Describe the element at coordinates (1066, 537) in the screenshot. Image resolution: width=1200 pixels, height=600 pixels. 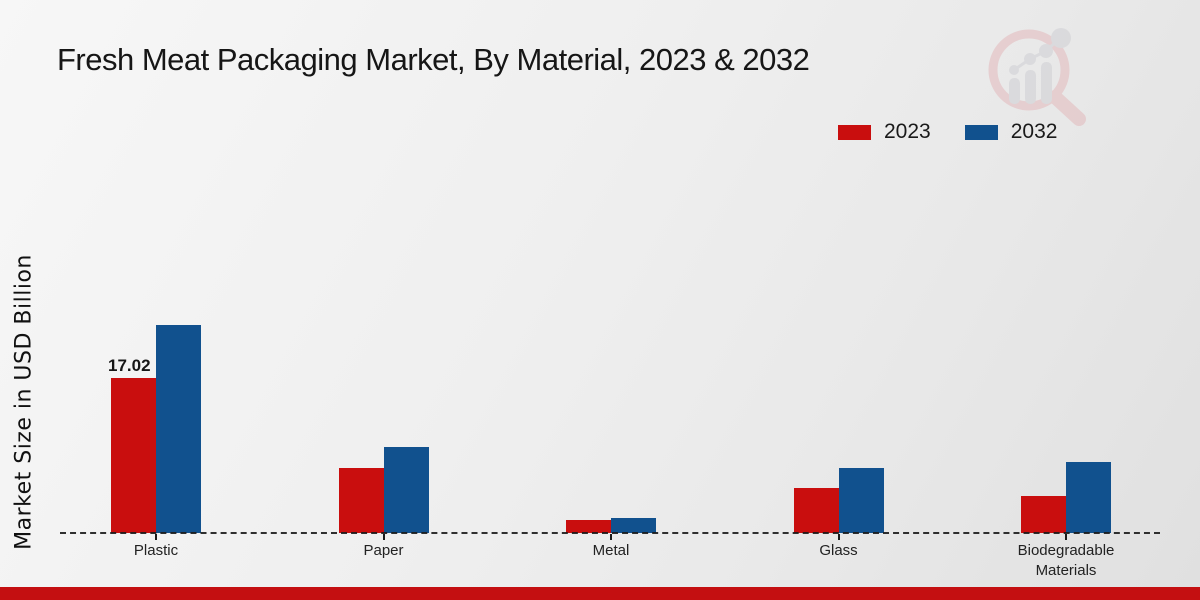
I see `x-axis-tick-biodegradable-materials` at that location.